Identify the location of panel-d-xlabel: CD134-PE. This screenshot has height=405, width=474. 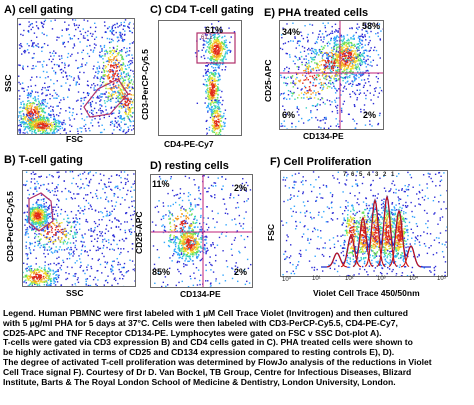
(200, 294).